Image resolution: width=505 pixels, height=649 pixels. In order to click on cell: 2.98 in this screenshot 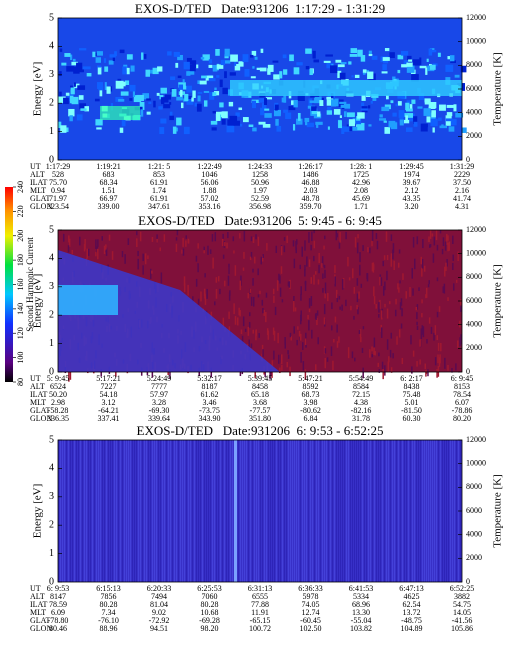, I will do `click(58, 402)`.